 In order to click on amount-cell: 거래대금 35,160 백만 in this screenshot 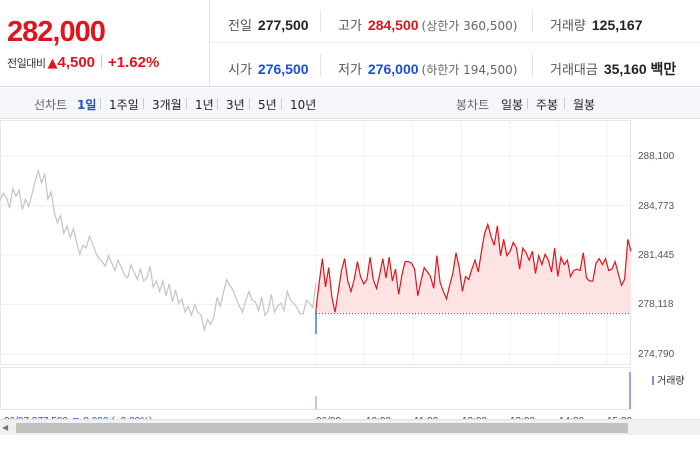, I will do `click(613, 69)`.